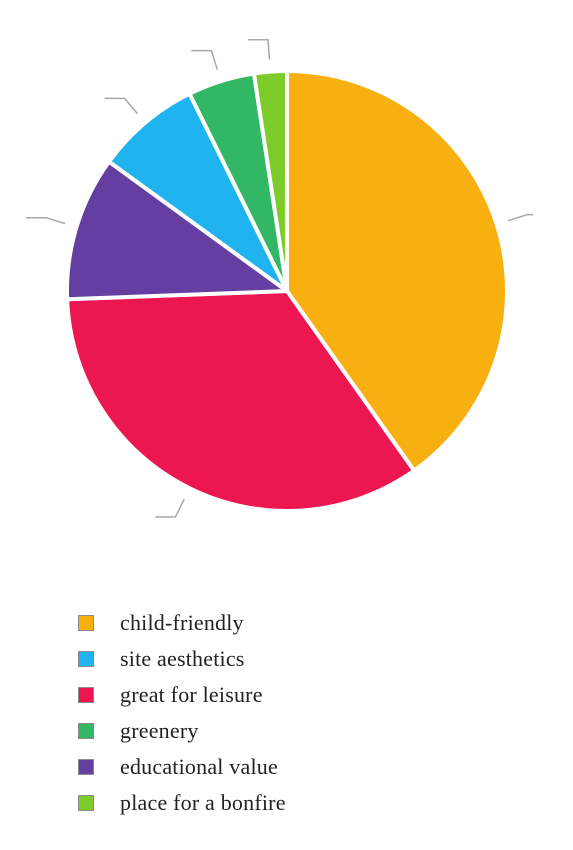 The image size is (573, 850). I want to click on legend-item: educational value, so click(182, 767).